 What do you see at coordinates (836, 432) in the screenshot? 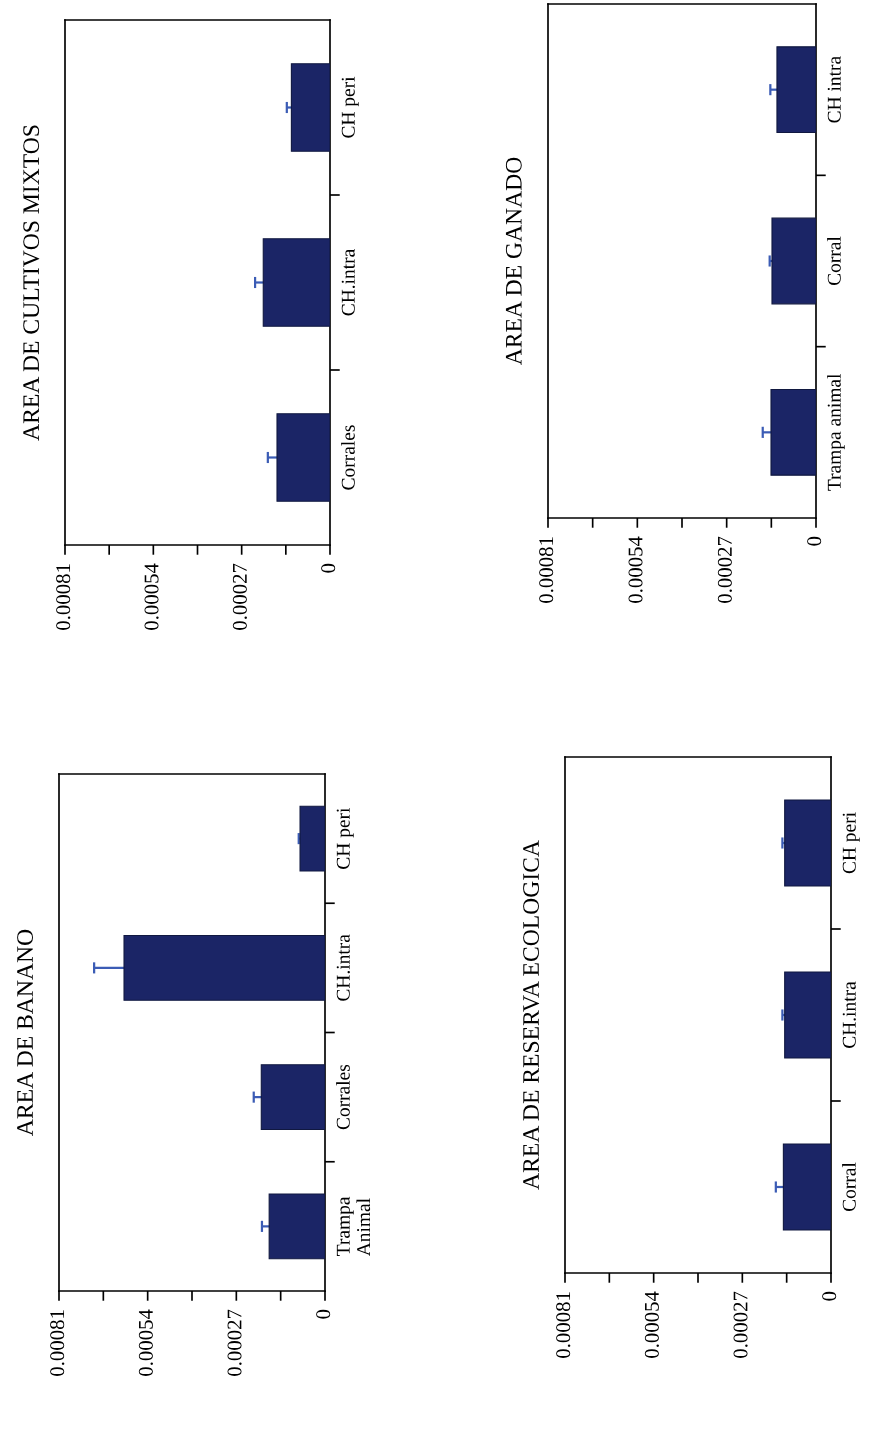
I see `y-tick-label: Trampa animal` at bounding box center [836, 432].